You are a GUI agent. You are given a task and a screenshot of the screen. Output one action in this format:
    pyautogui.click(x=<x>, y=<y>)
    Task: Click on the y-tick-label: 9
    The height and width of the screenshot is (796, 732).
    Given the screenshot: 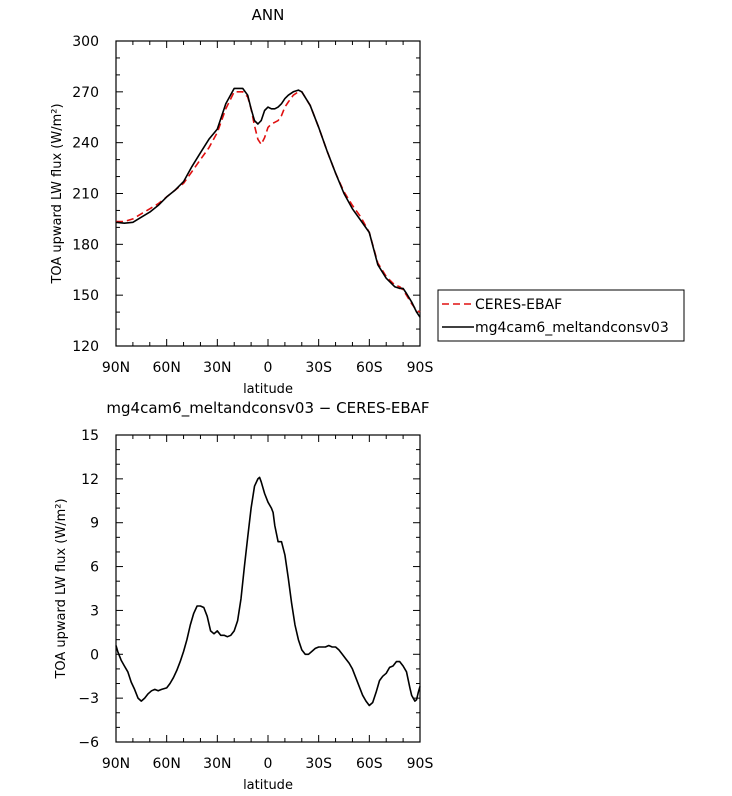 What is the action you would take?
    pyautogui.click(x=94, y=524)
    